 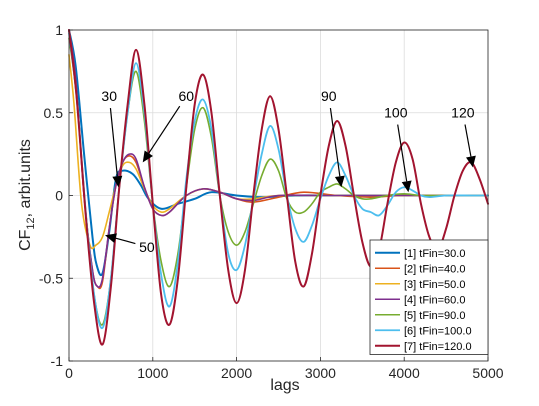 I want to click on x-tick-label: 2000, so click(x=236, y=373).